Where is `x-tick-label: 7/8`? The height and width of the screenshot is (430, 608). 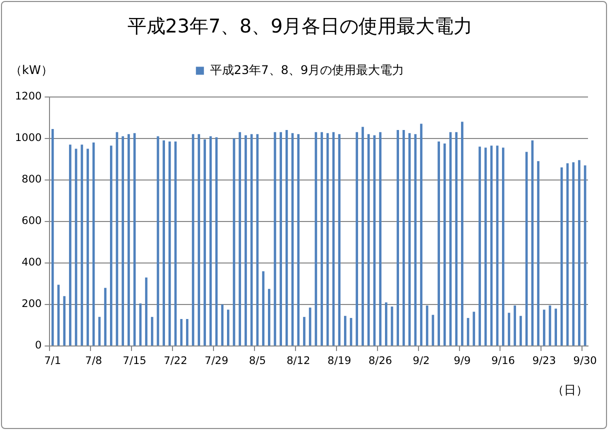
x-tick-label: 7/8 is located at coordinates (93, 361).